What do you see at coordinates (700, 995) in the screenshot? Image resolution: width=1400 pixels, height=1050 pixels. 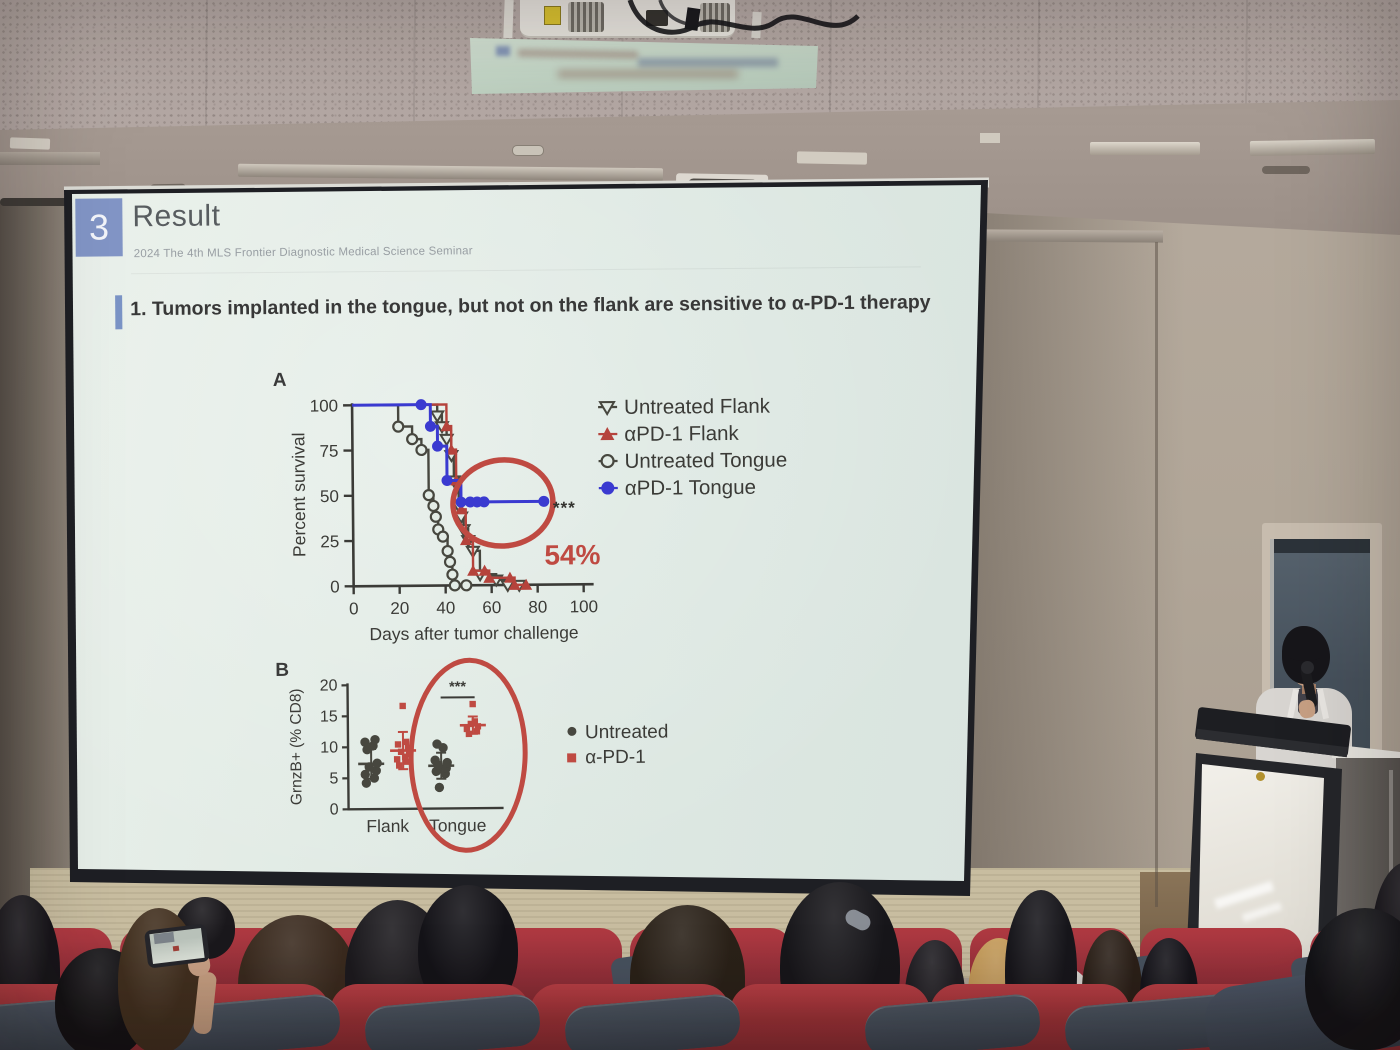 I see `audience-shadow-overlay` at bounding box center [700, 995].